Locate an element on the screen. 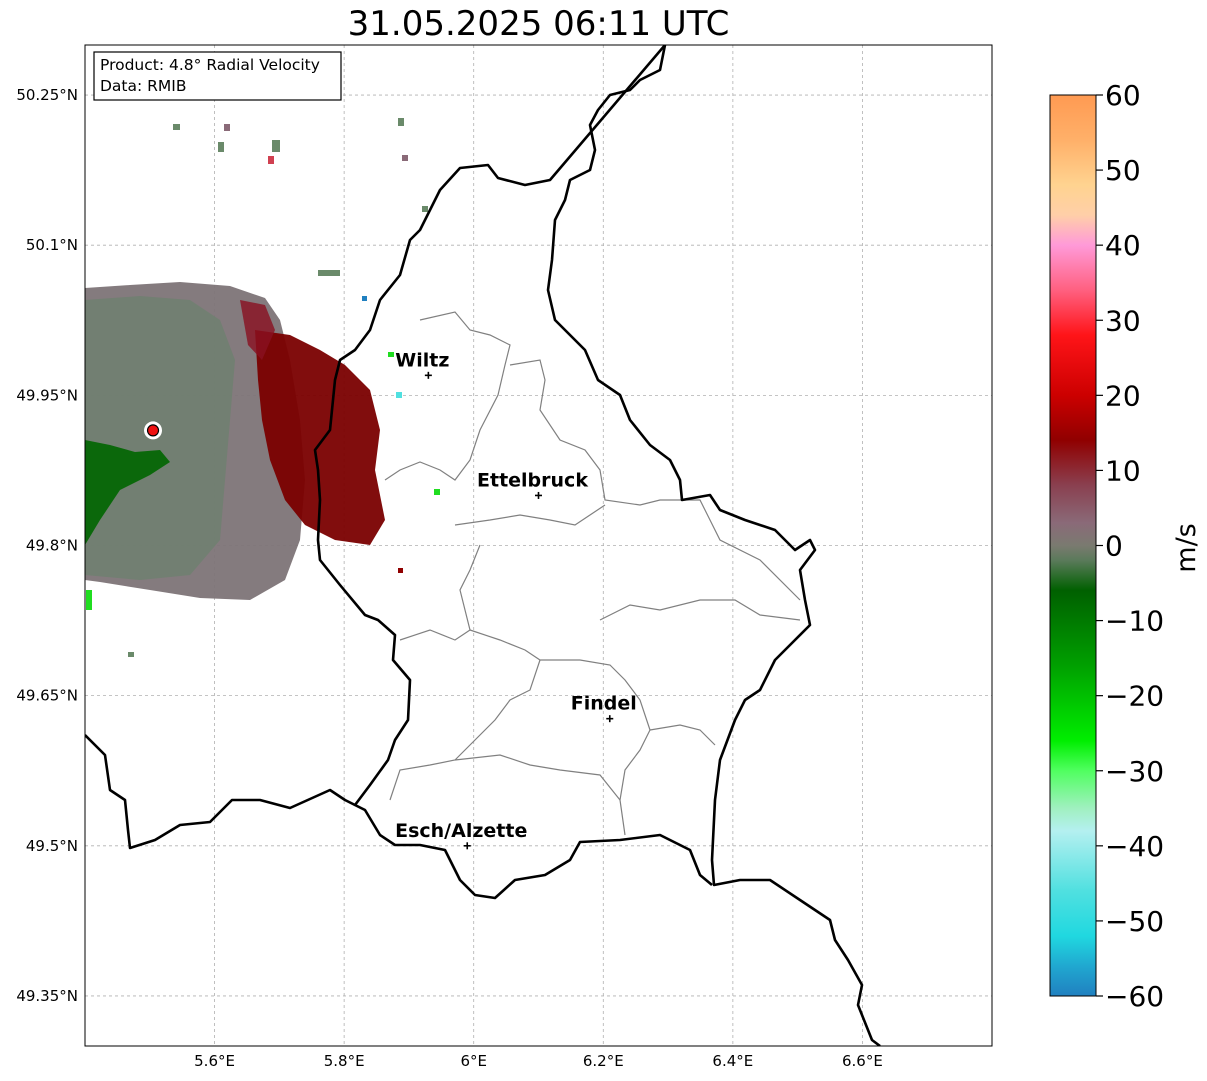 The image size is (1207, 1081). colorbar-tick-label: 10 is located at coordinates (1123, 470).